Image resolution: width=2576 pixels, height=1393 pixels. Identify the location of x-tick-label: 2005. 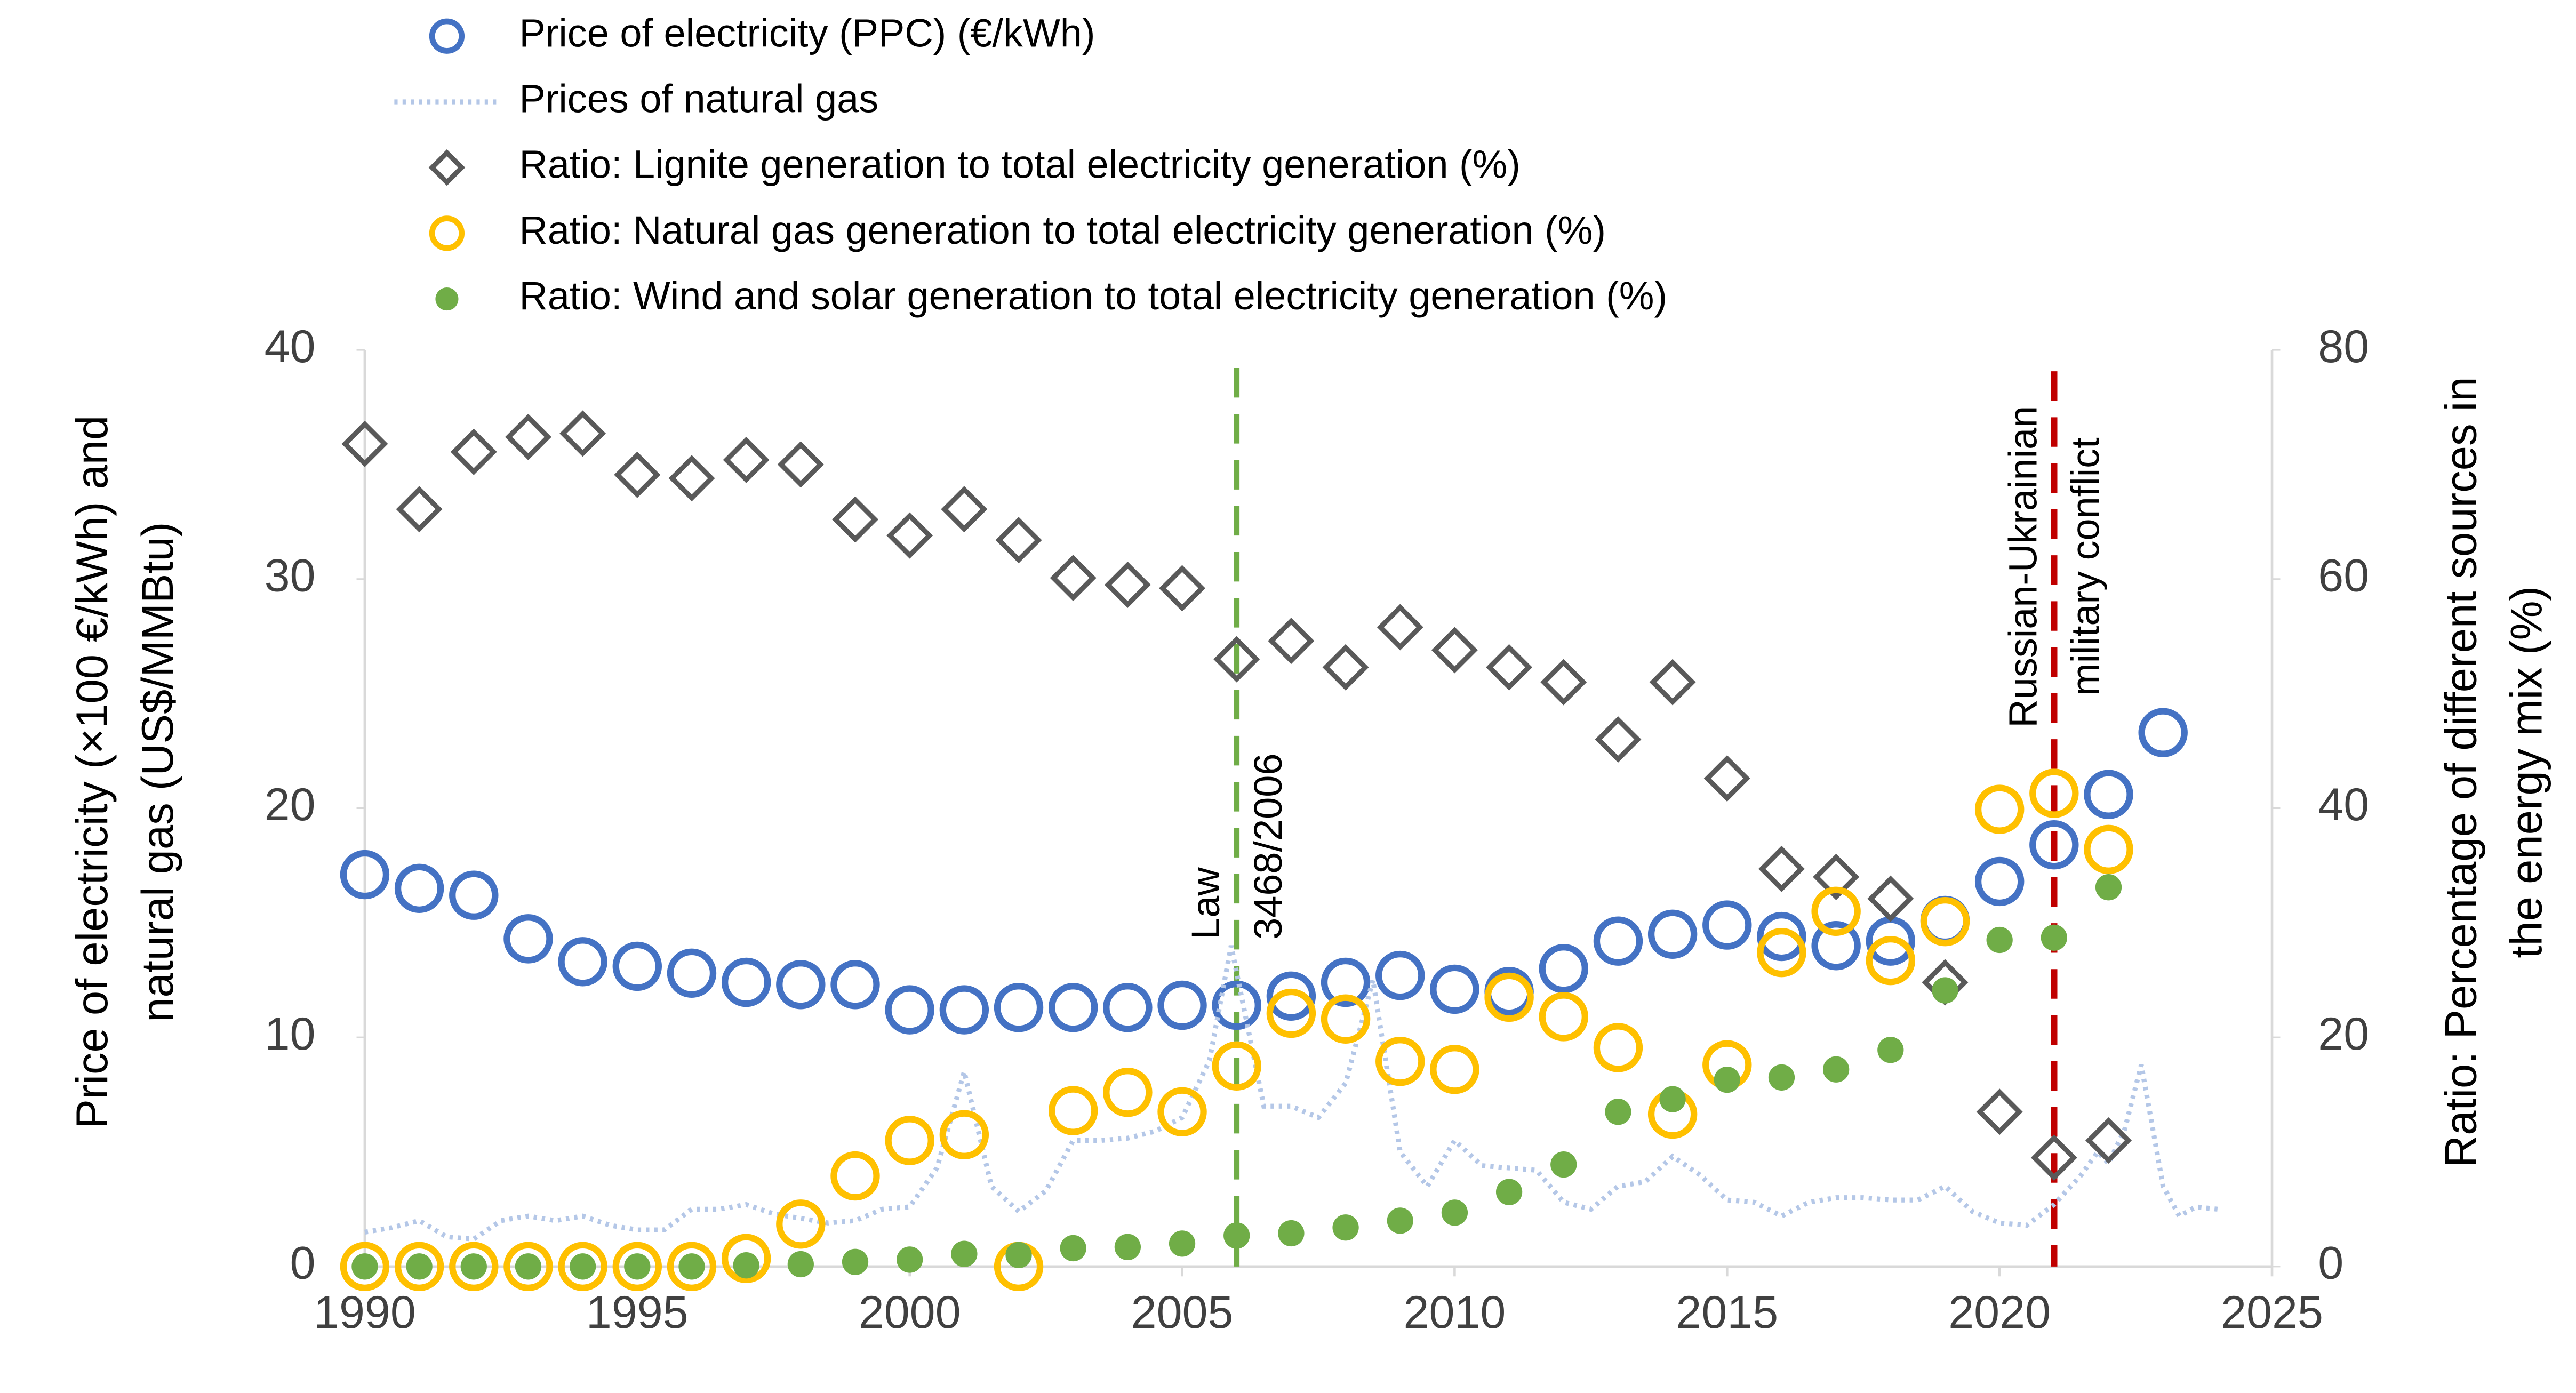
(1182, 1312).